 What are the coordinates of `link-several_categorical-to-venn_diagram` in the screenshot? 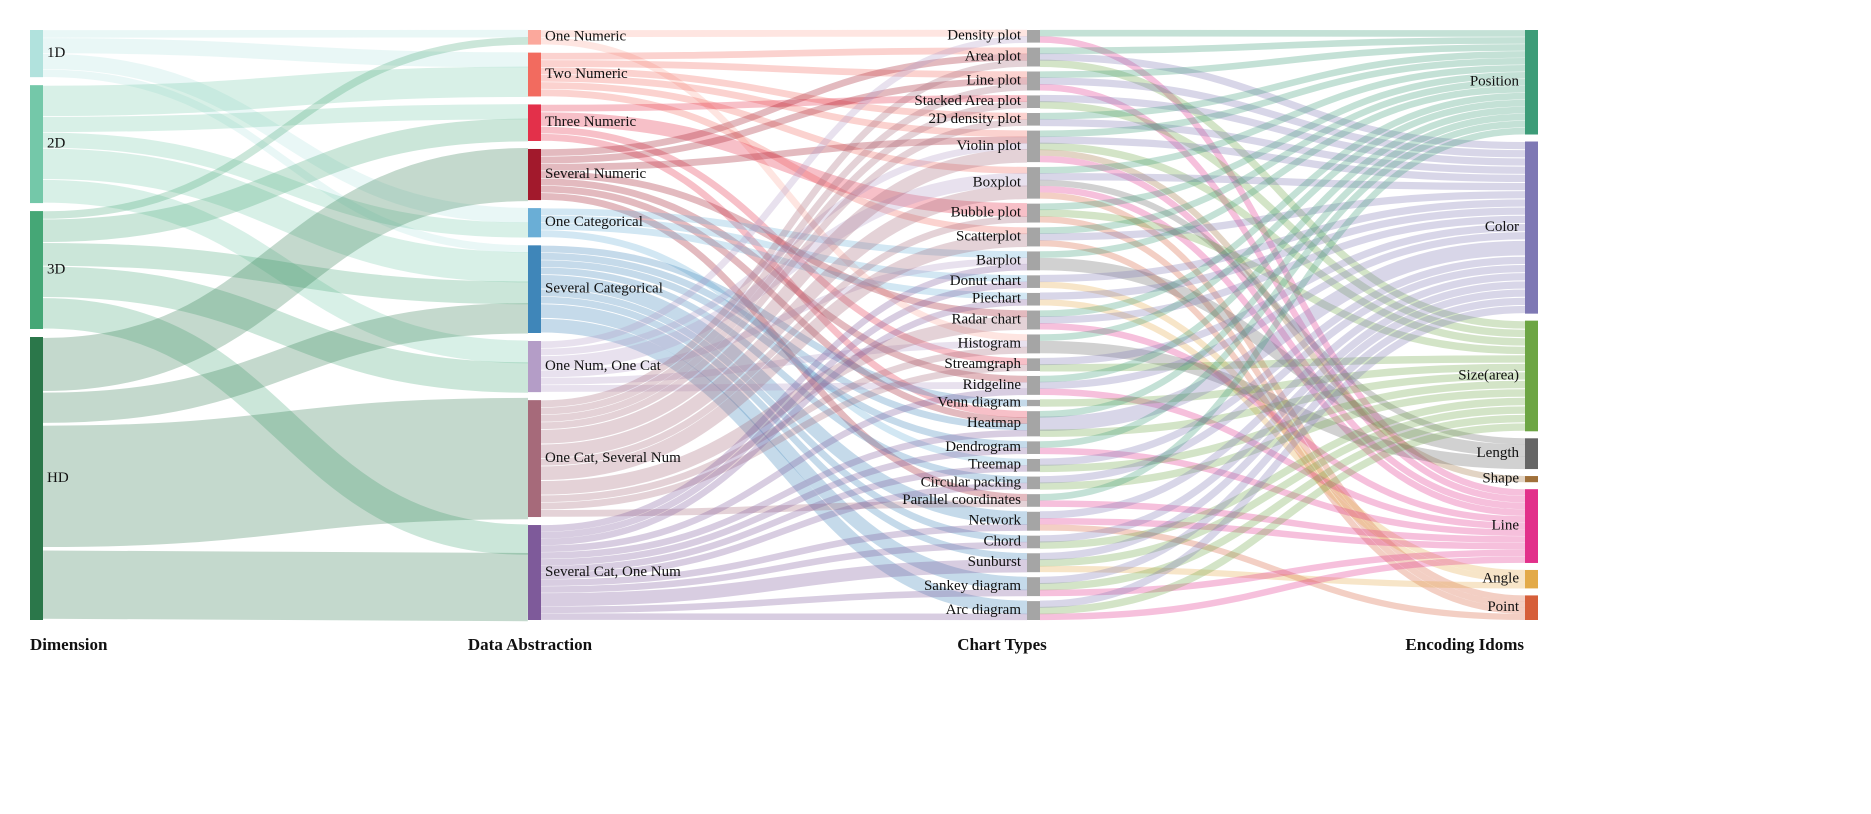 It's located at (784, 326).